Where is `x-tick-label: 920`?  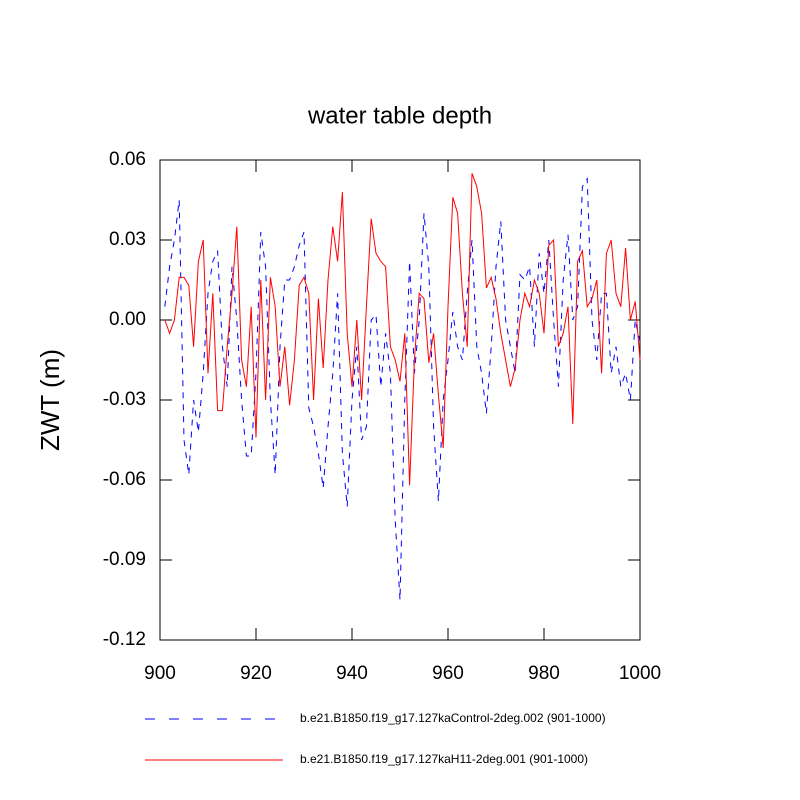 x-tick-label: 920 is located at coordinates (256, 673).